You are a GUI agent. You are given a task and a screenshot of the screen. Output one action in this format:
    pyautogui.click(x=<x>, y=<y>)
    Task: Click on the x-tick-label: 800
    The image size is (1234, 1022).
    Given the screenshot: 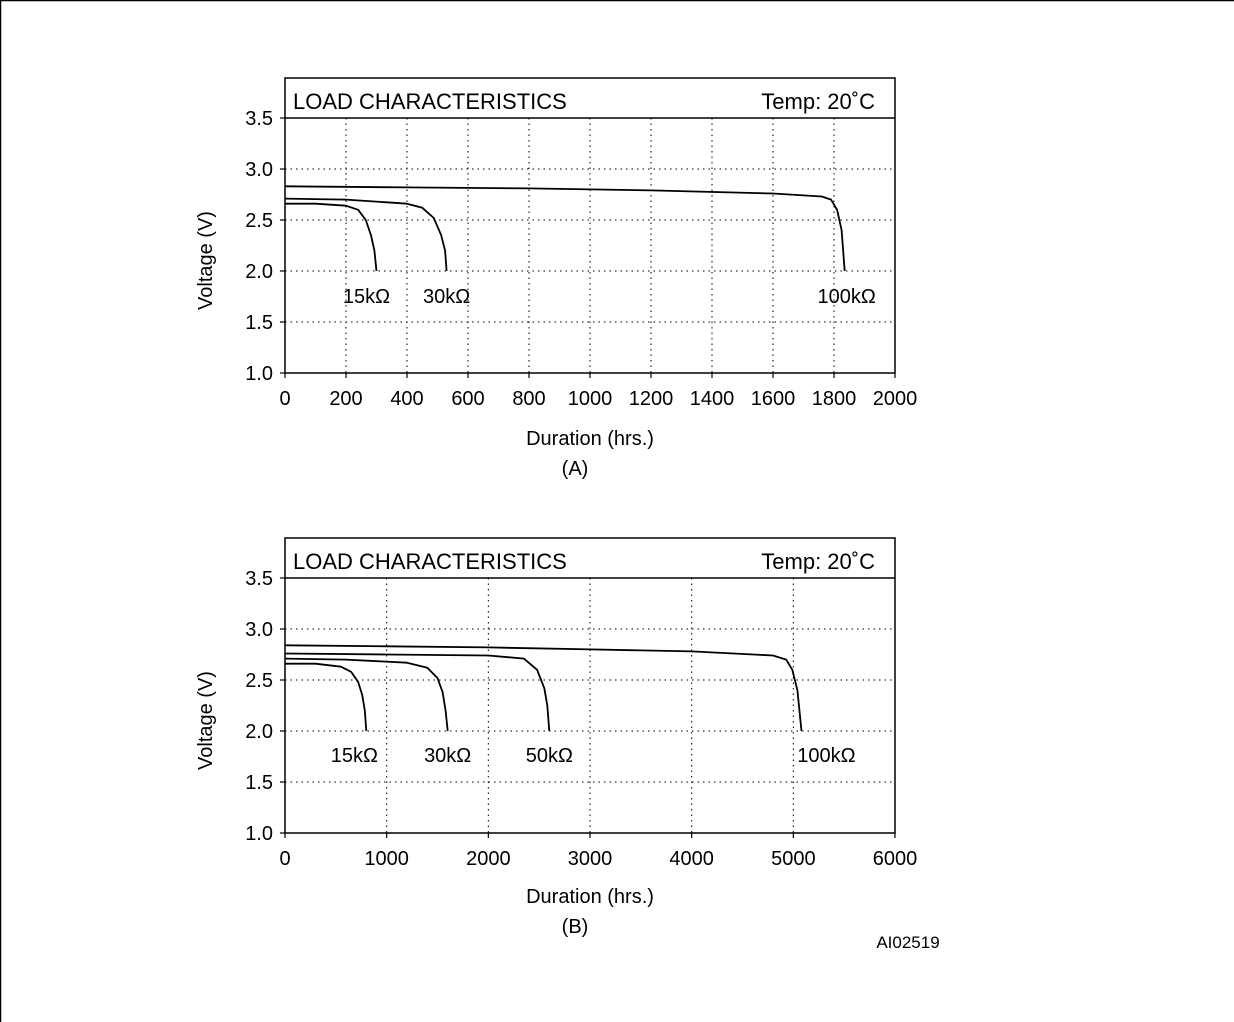 What is the action you would take?
    pyautogui.click(x=528, y=399)
    